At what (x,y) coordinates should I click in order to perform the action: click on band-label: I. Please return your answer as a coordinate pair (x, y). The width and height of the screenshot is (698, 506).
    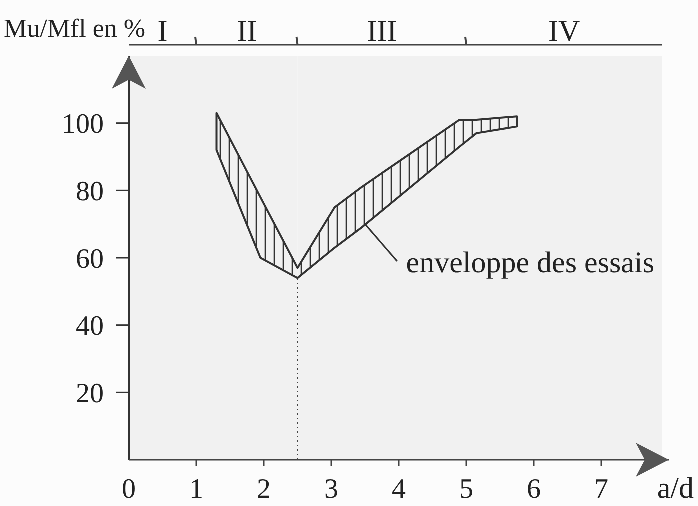
    Looking at the image, I should click on (163, 31).